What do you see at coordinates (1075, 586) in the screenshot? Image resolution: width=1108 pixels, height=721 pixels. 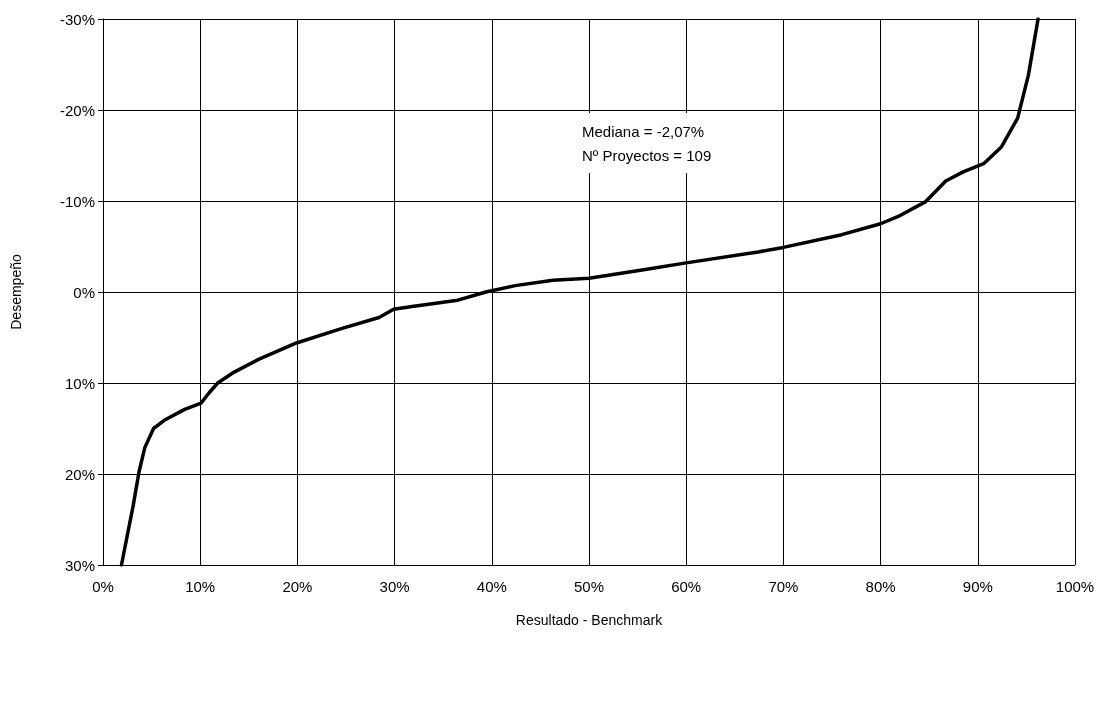 I see `x-tick-label: 100%` at bounding box center [1075, 586].